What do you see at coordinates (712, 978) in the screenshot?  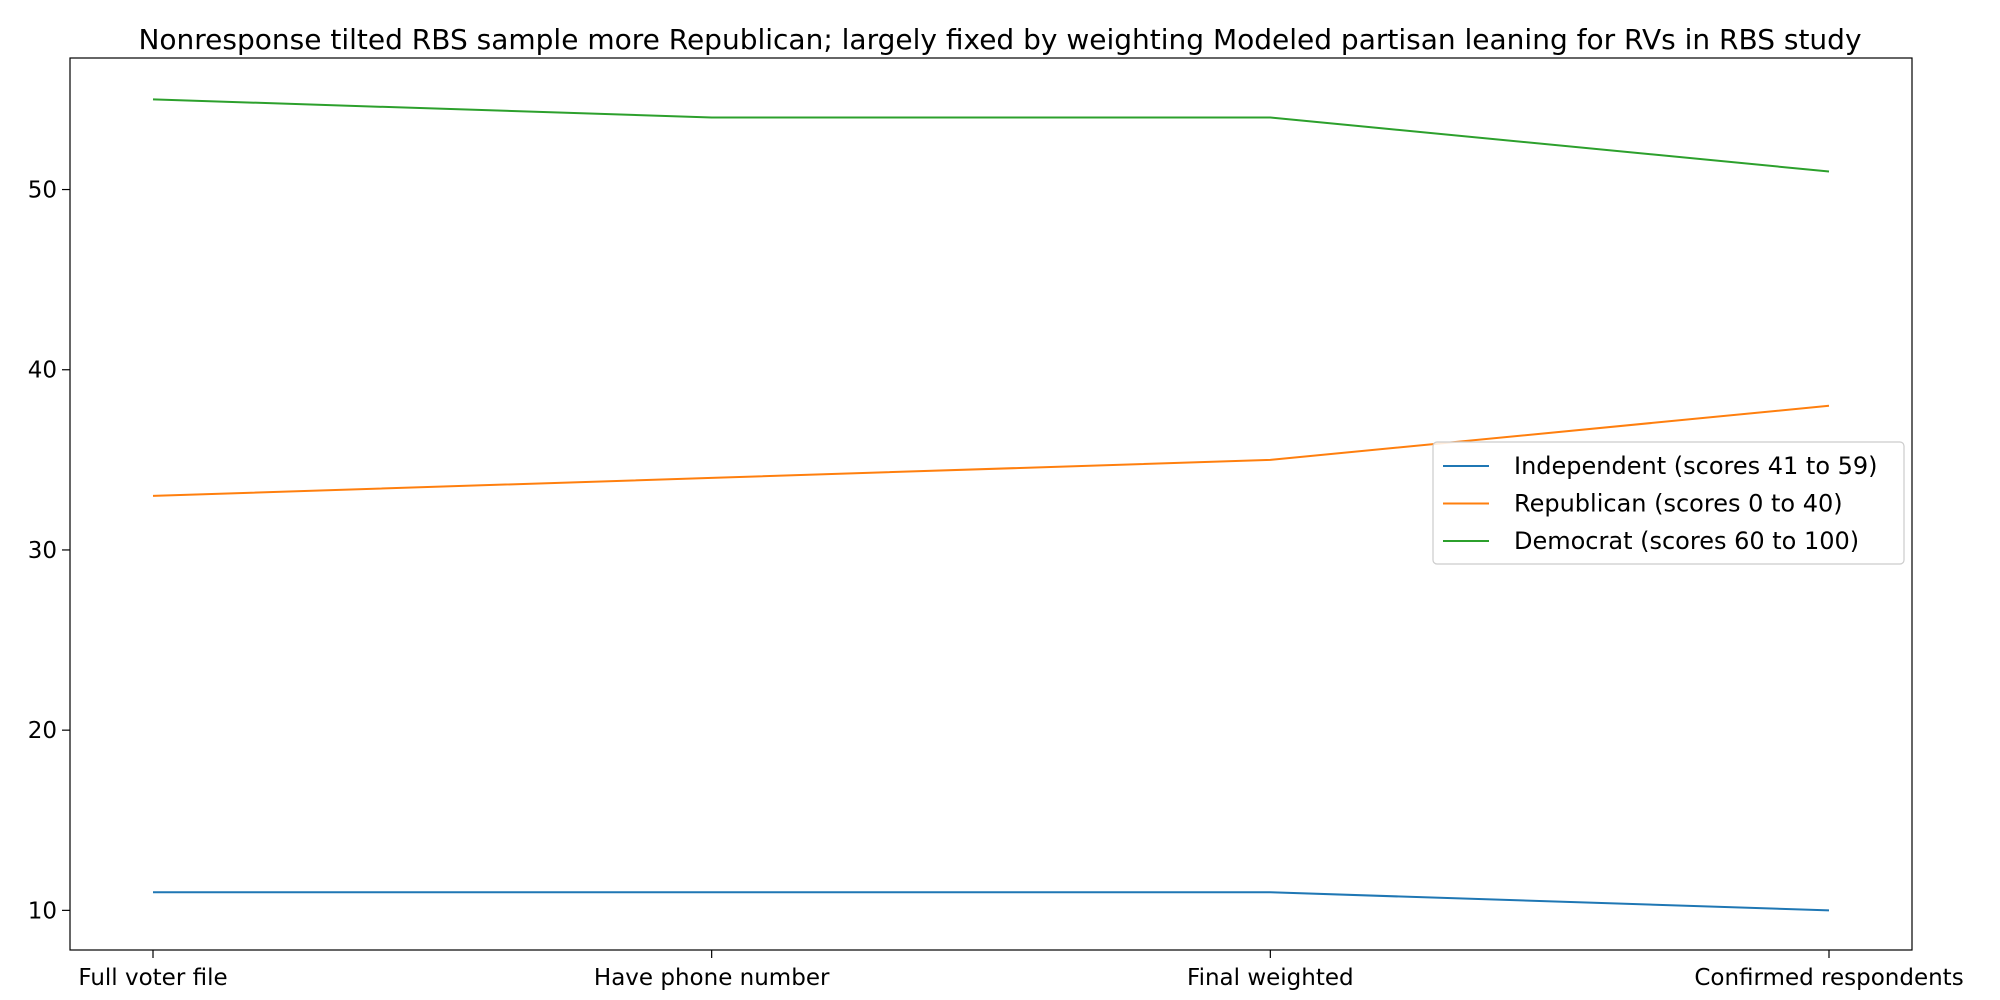 I see `x-tick-label: Have phone number` at bounding box center [712, 978].